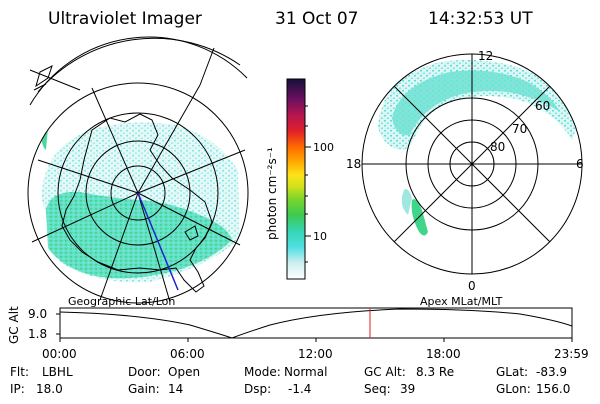 The height and width of the screenshot is (404, 600). Describe the element at coordinates (316, 323) in the screenshot. I see `altitude-curve` at that location.